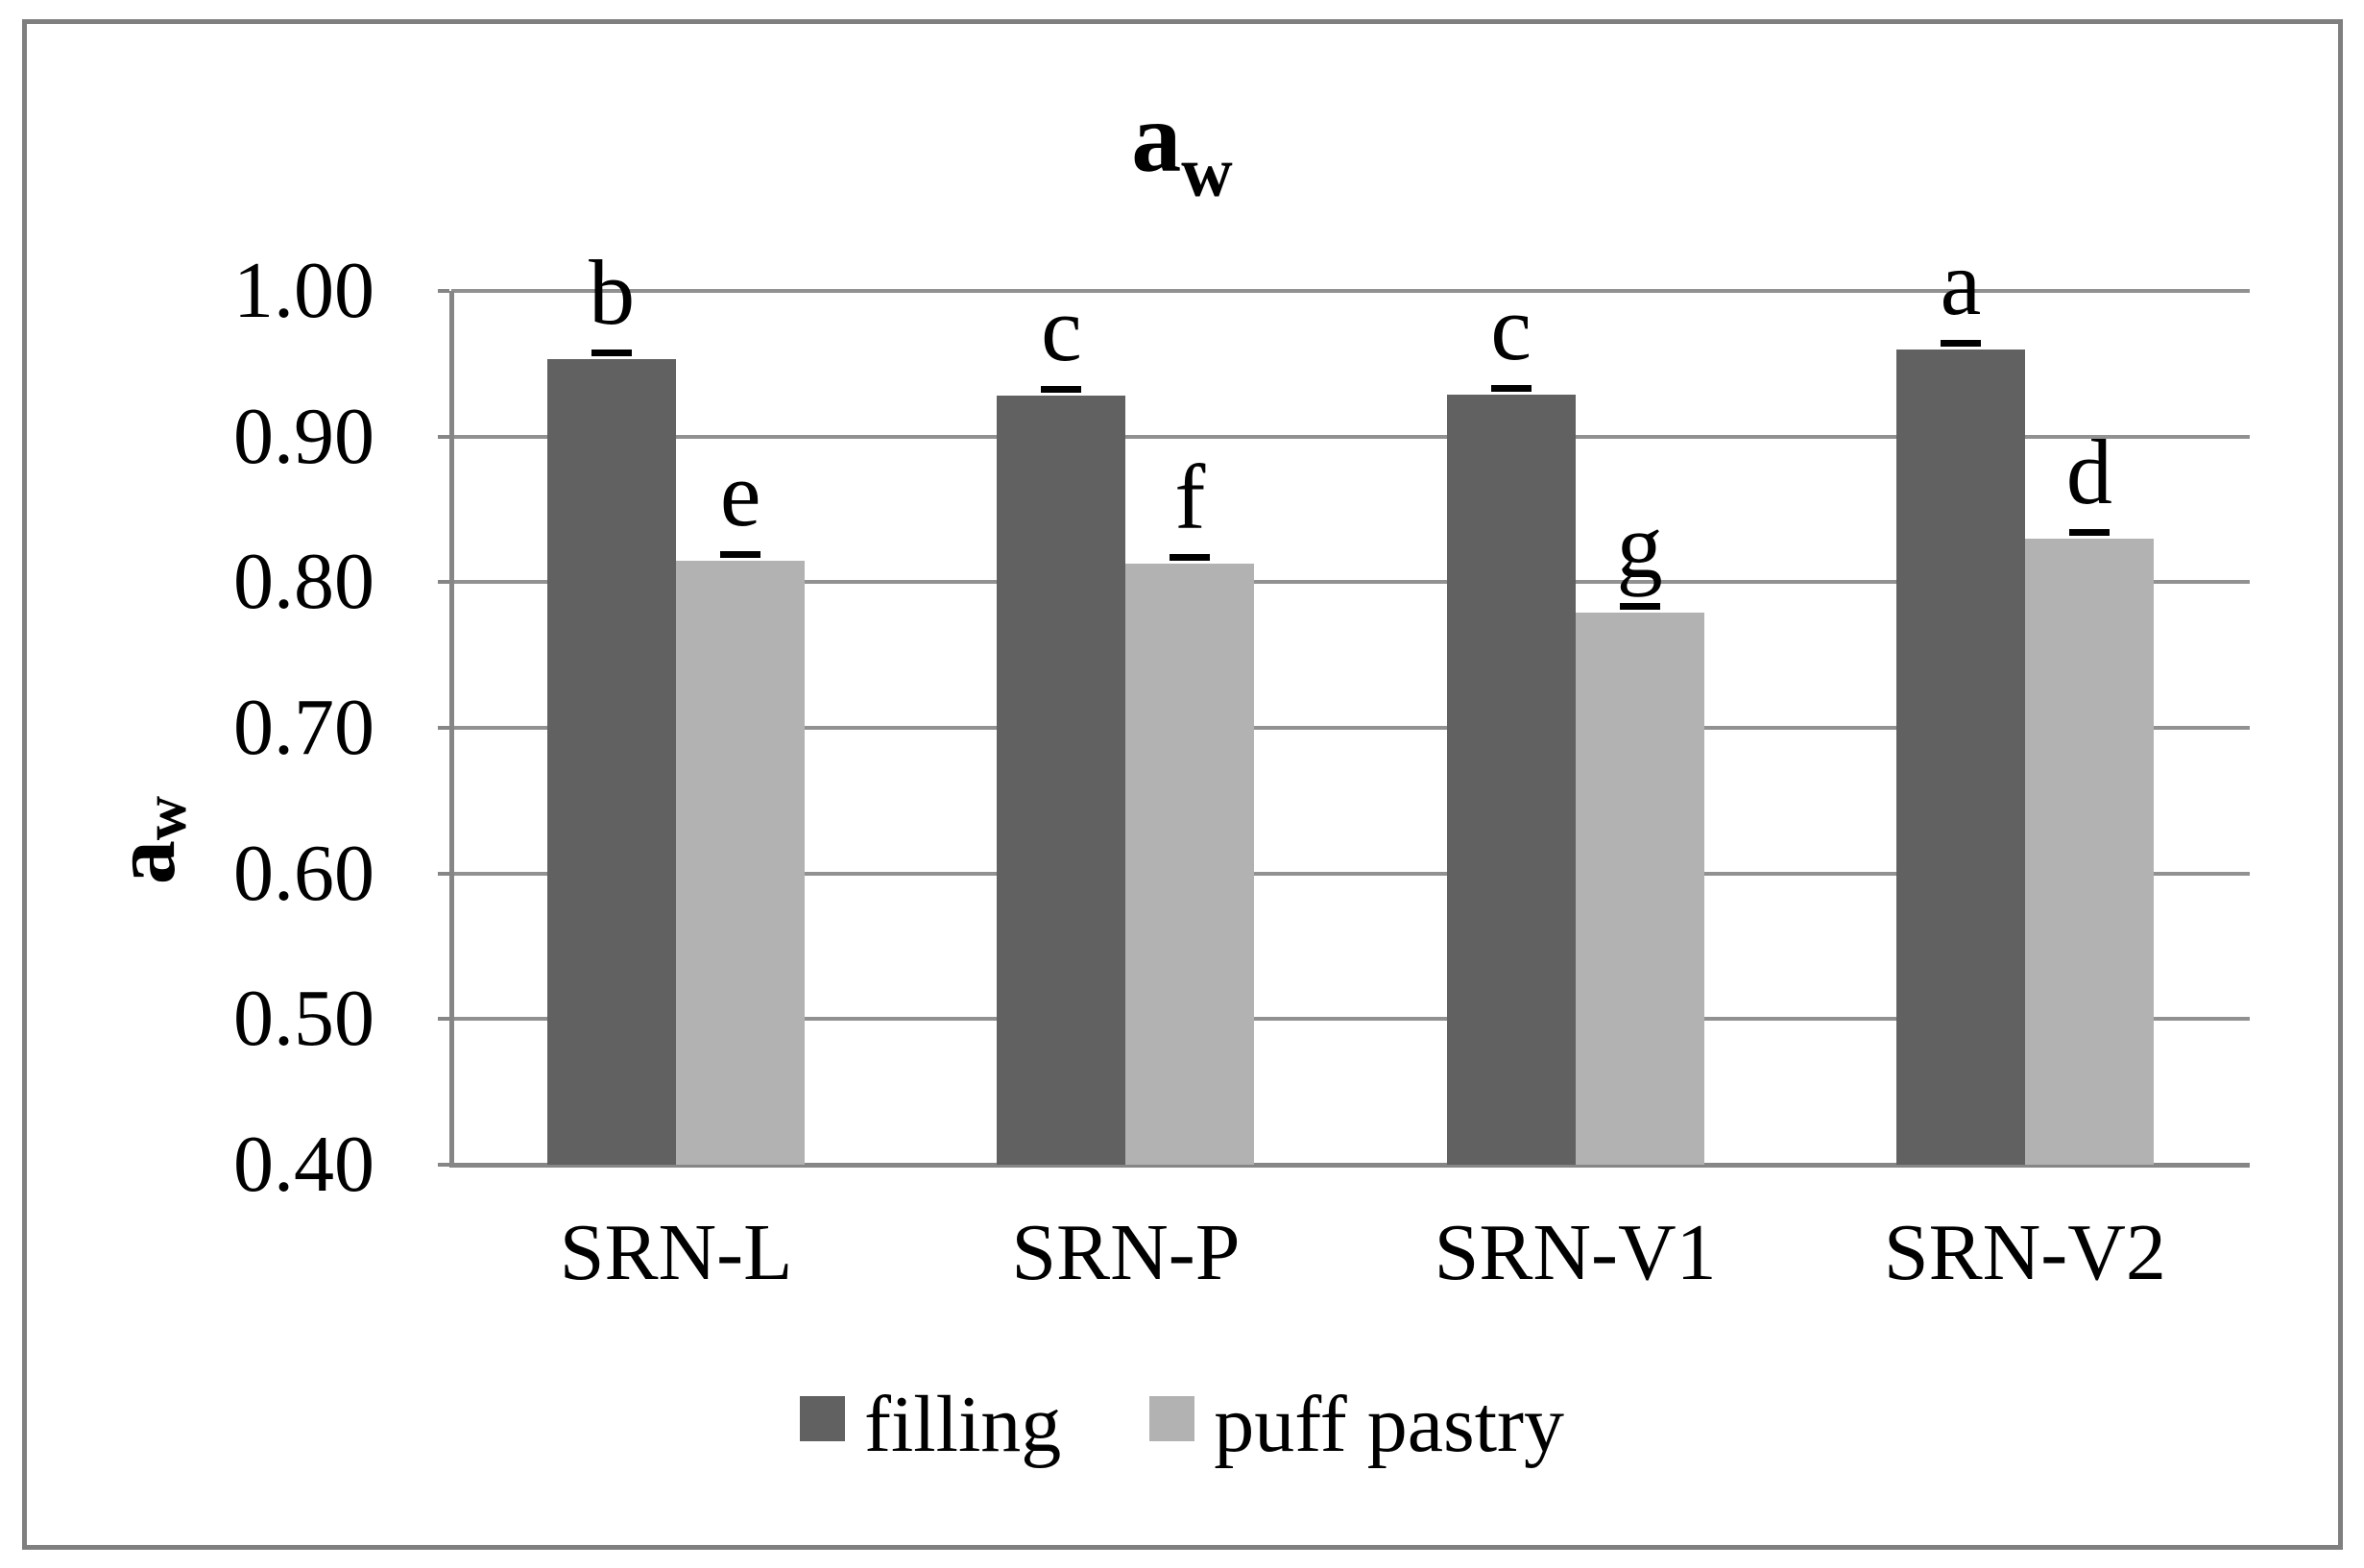 This screenshot has width=2364, height=1568. I want to click on legend-swatch-filling, so click(822, 1418).